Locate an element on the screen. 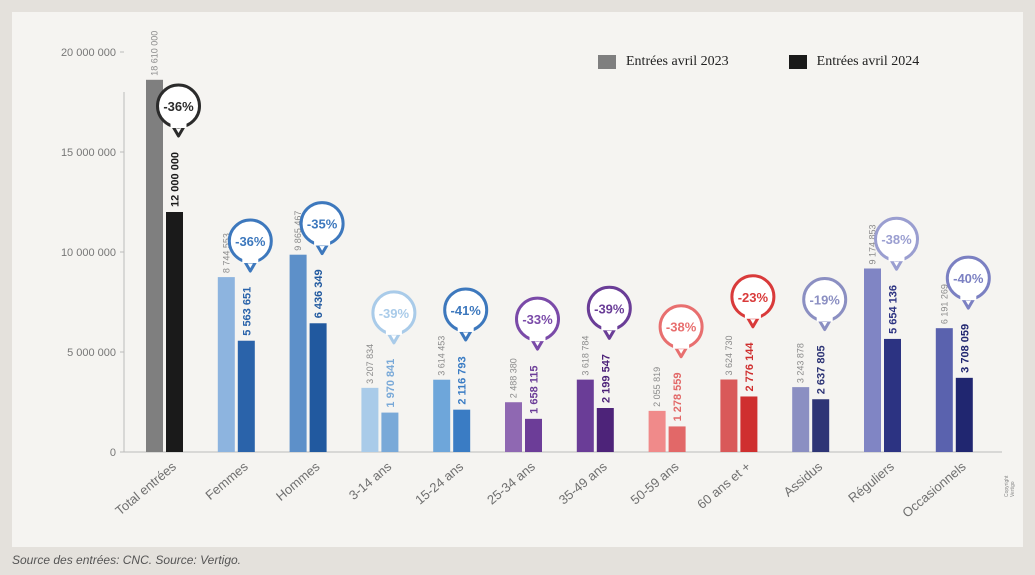 Image resolution: width=1035 pixels, height=575 pixels. category-label: 35-49 ans is located at coordinates (583, 482).